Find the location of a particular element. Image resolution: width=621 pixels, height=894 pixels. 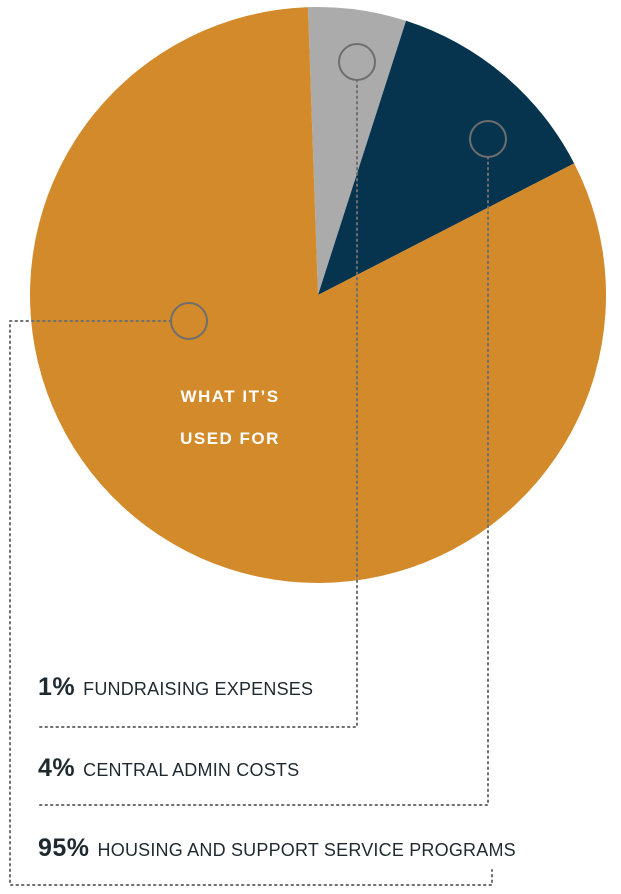

legend-label: HOUSING AND SUPPORT SERVICE PROGRAMS is located at coordinates (306, 850).